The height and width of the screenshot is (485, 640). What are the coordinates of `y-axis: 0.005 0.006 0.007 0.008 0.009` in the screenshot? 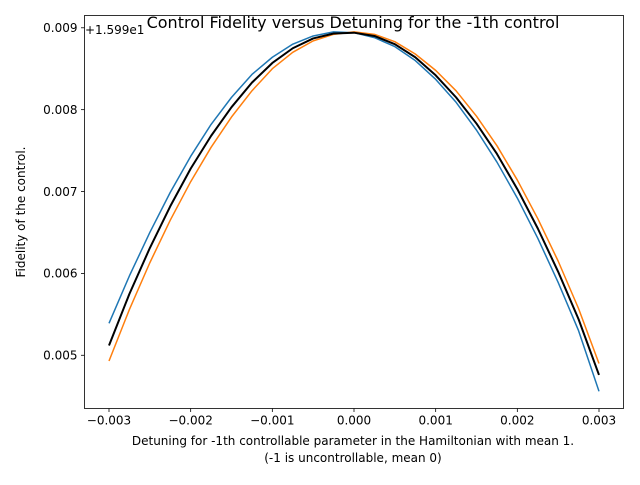 It's located at (64, 192).